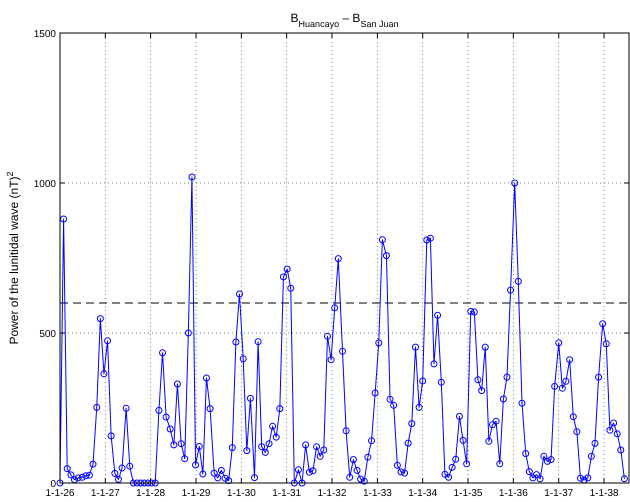 The height and width of the screenshot is (502, 630). What do you see at coordinates (47, 334) in the screenshot?
I see `y-tick-label: 500` at bounding box center [47, 334].